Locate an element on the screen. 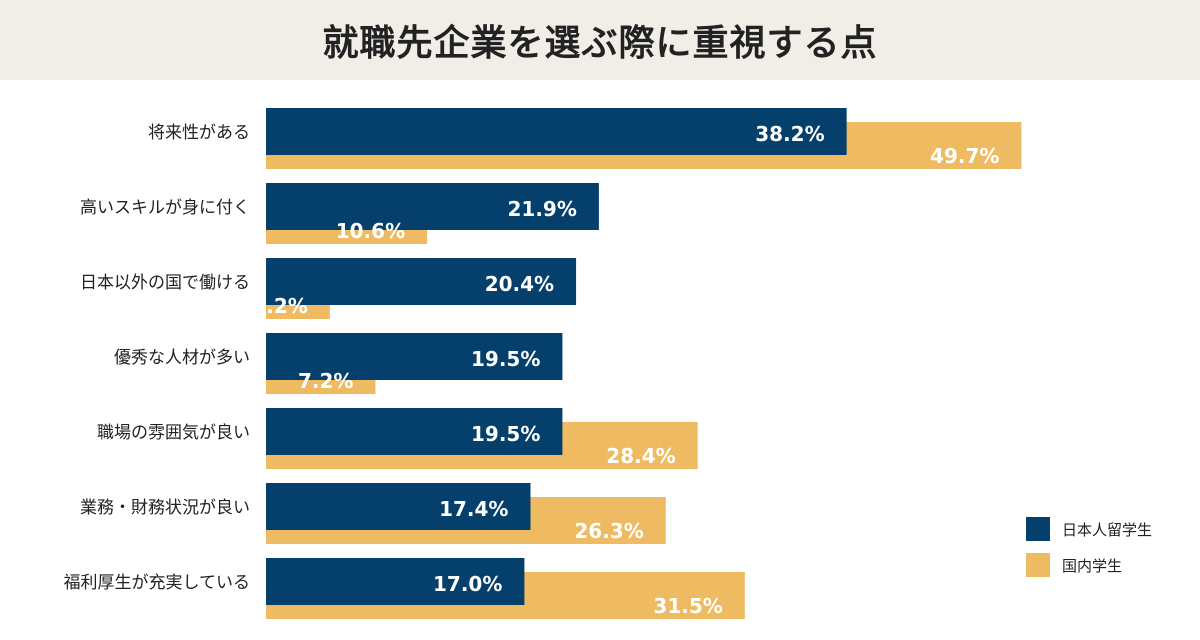 The height and width of the screenshot is (640, 1200). category-label: 将来性がある is located at coordinates (199, 133).